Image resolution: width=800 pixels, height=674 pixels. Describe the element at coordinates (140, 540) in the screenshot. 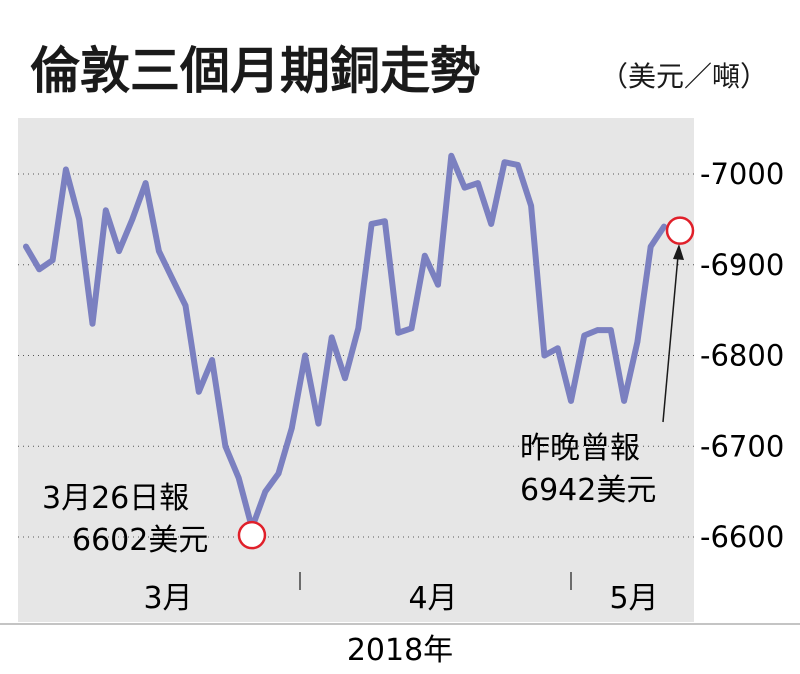

I see `low-annotation-line2: 6602美元` at that location.